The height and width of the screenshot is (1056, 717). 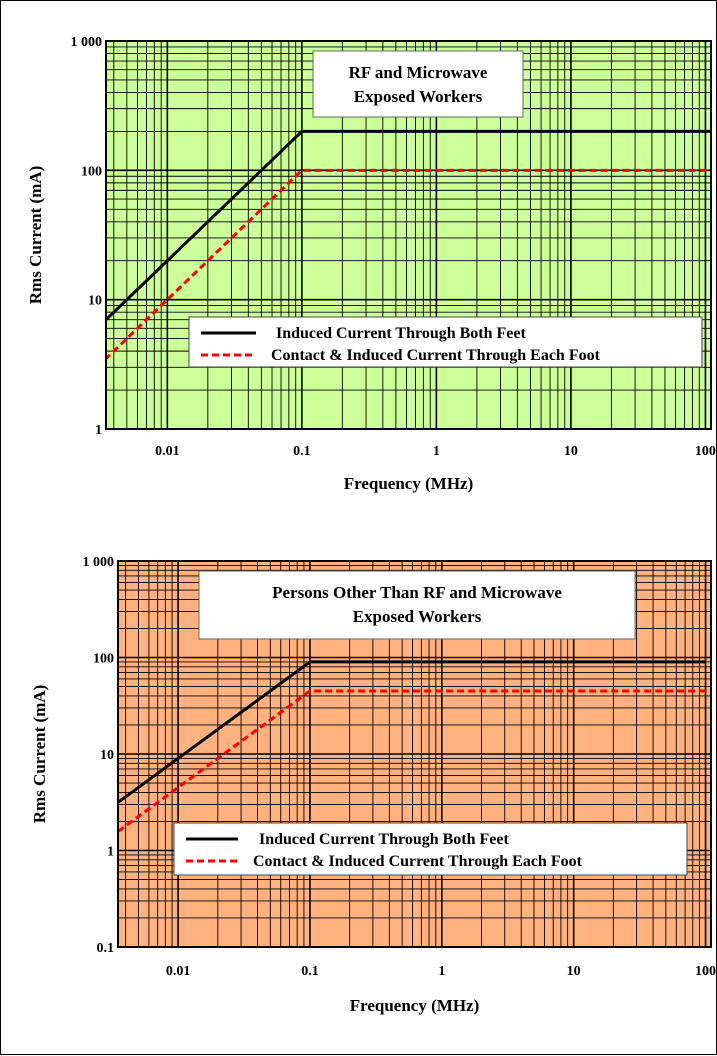 I want to click on chart-title-line: RF and Microwave, so click(x=418, y=72).